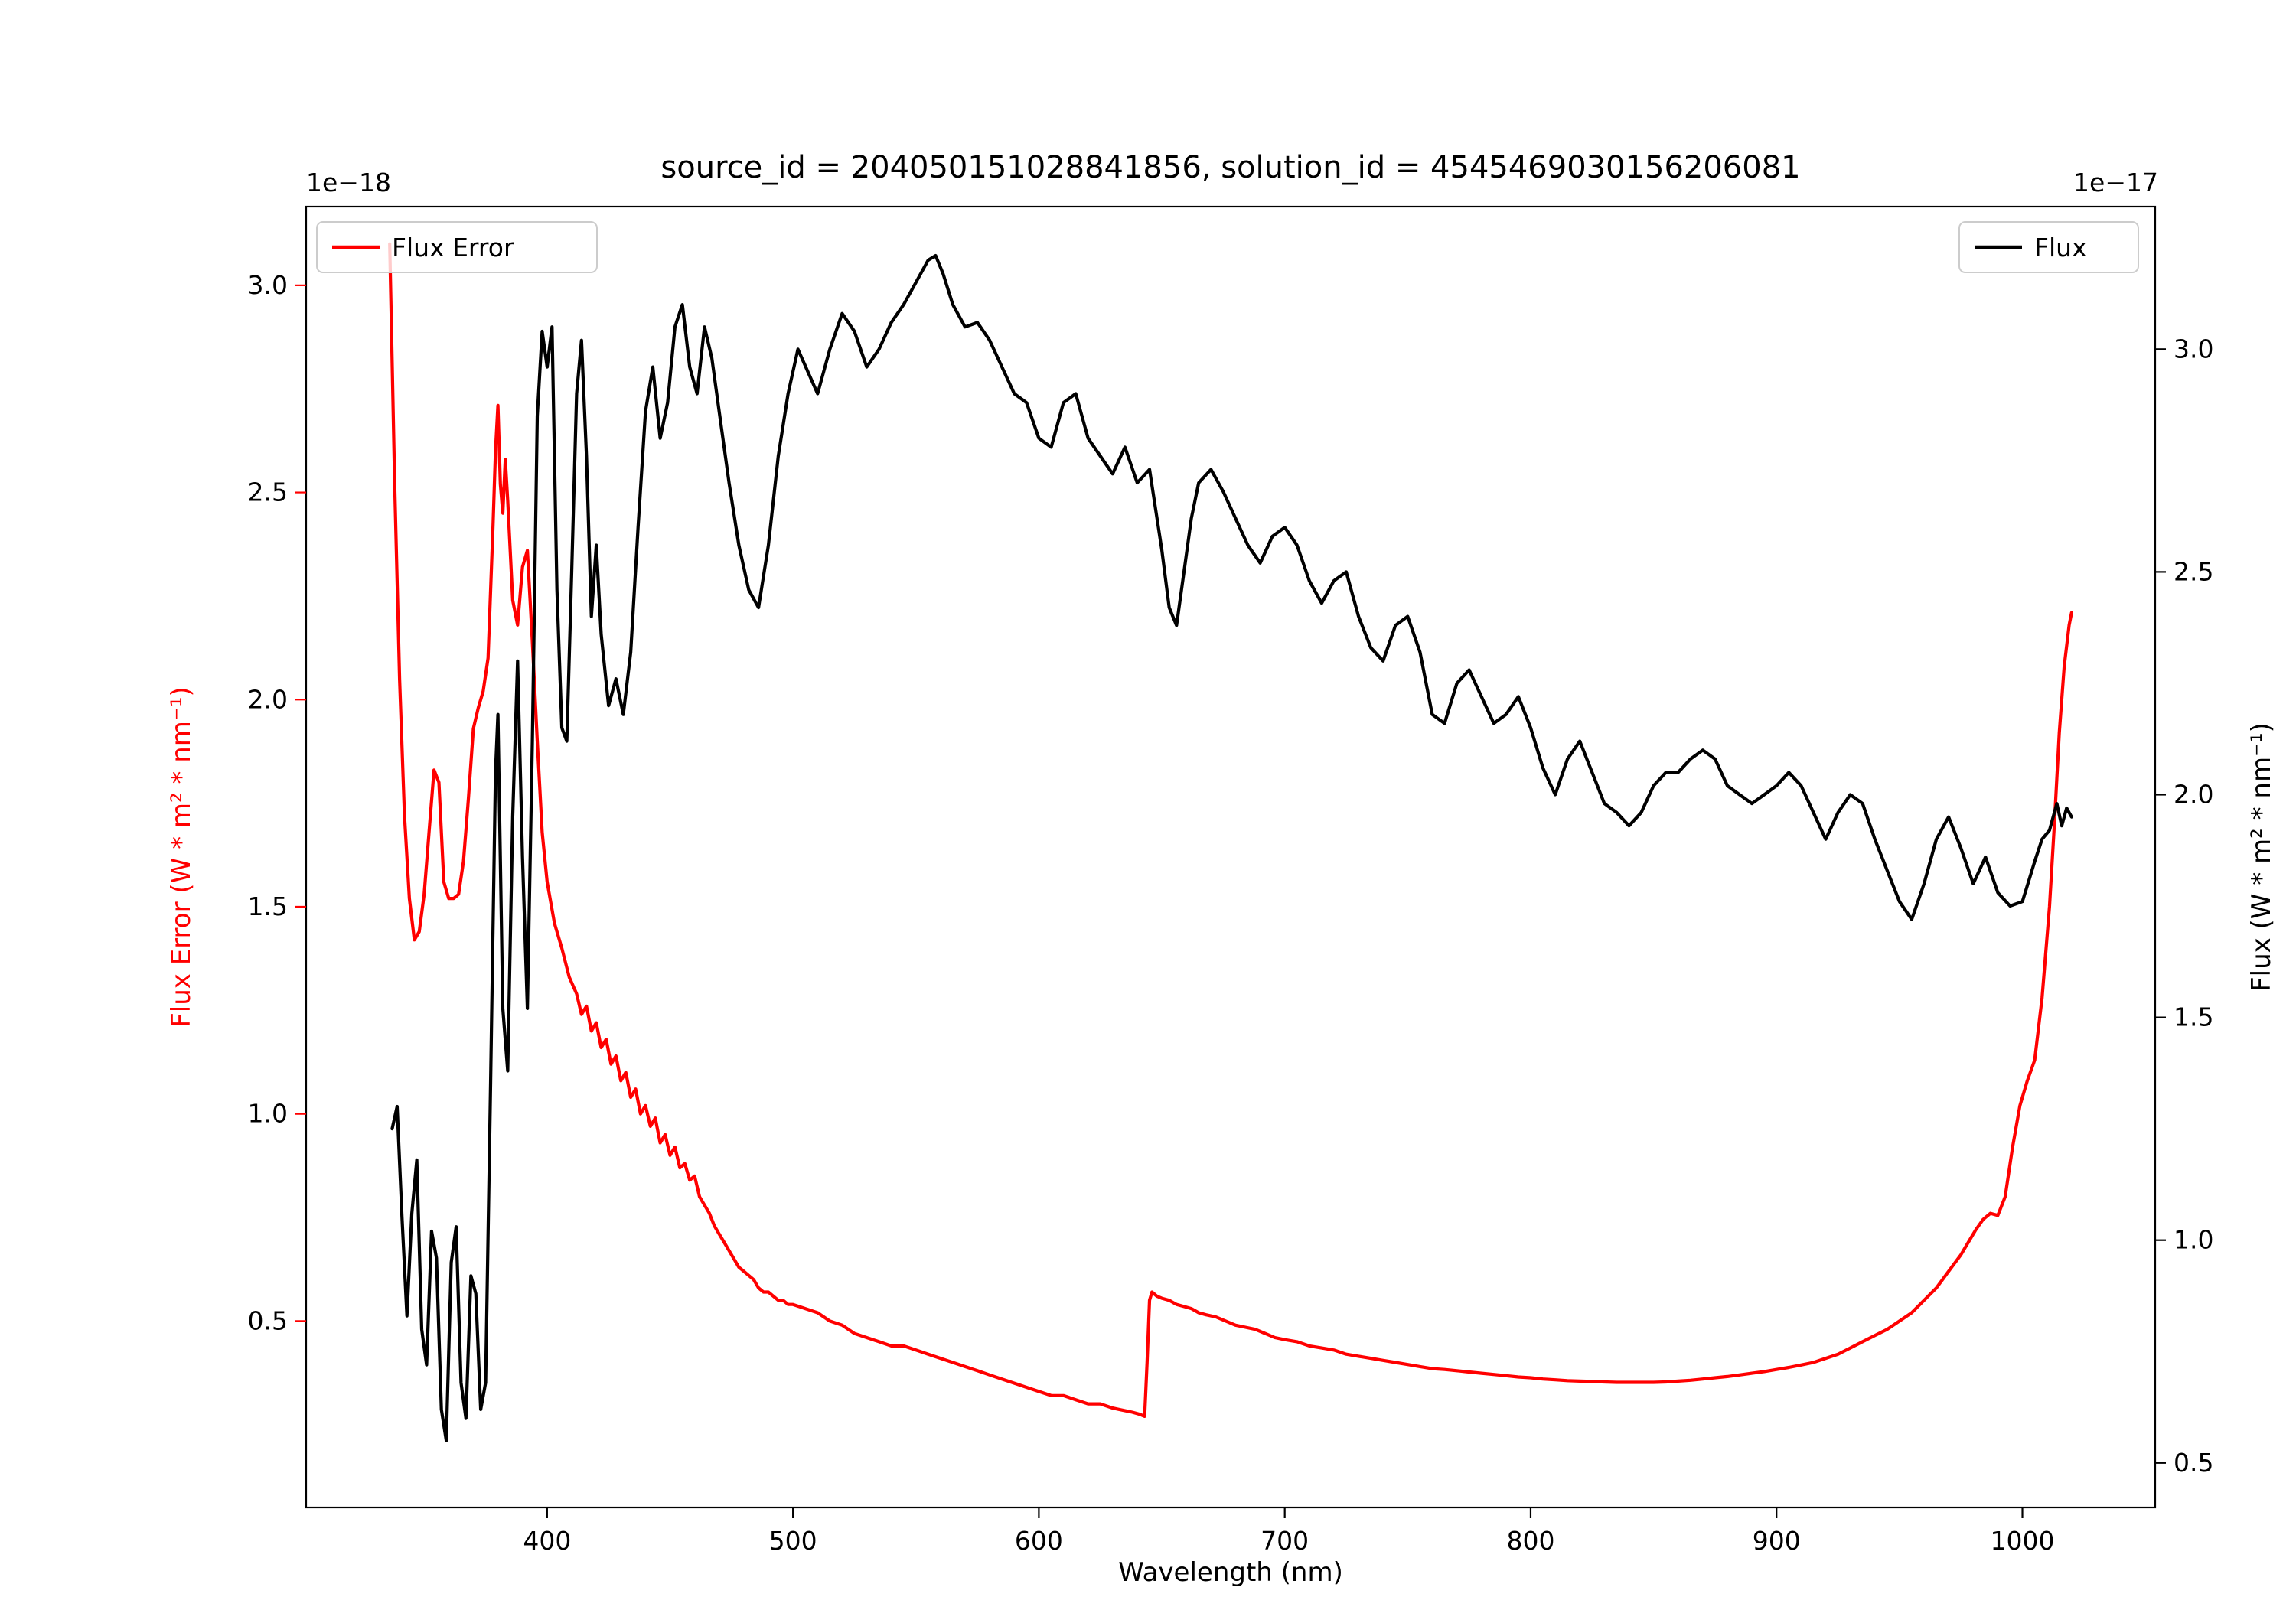 Image resolution: width=2296 pixels, height=1610 pixels. Describe the element at coordinates (1530, 1541) in the screenshot. I see `x-tick-label: 800` at that location.